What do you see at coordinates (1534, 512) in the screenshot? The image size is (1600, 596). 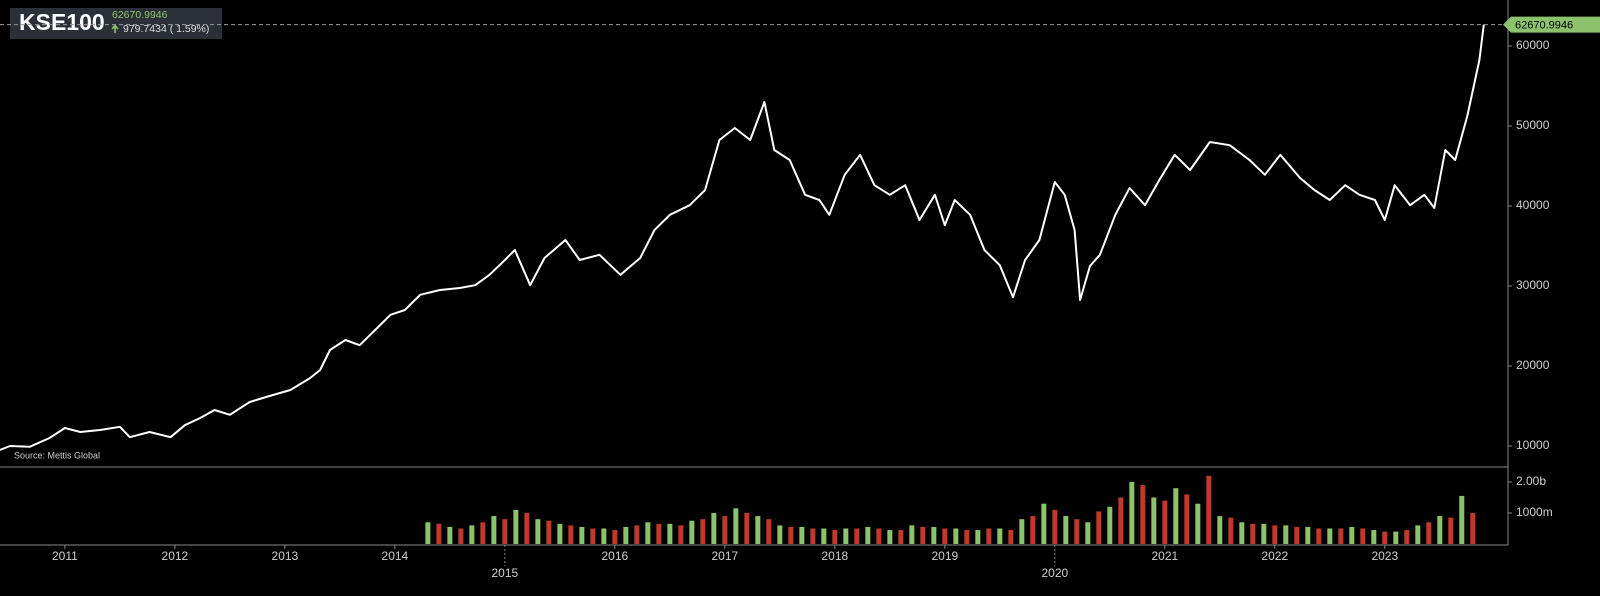 I see `volume-tick-label: 1000m` at bounding box center [1534, 512].